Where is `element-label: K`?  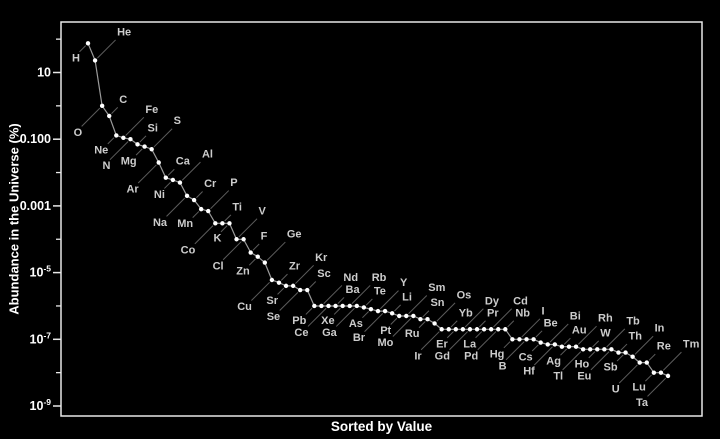 element-label: K is located at coordinates (218, 238).